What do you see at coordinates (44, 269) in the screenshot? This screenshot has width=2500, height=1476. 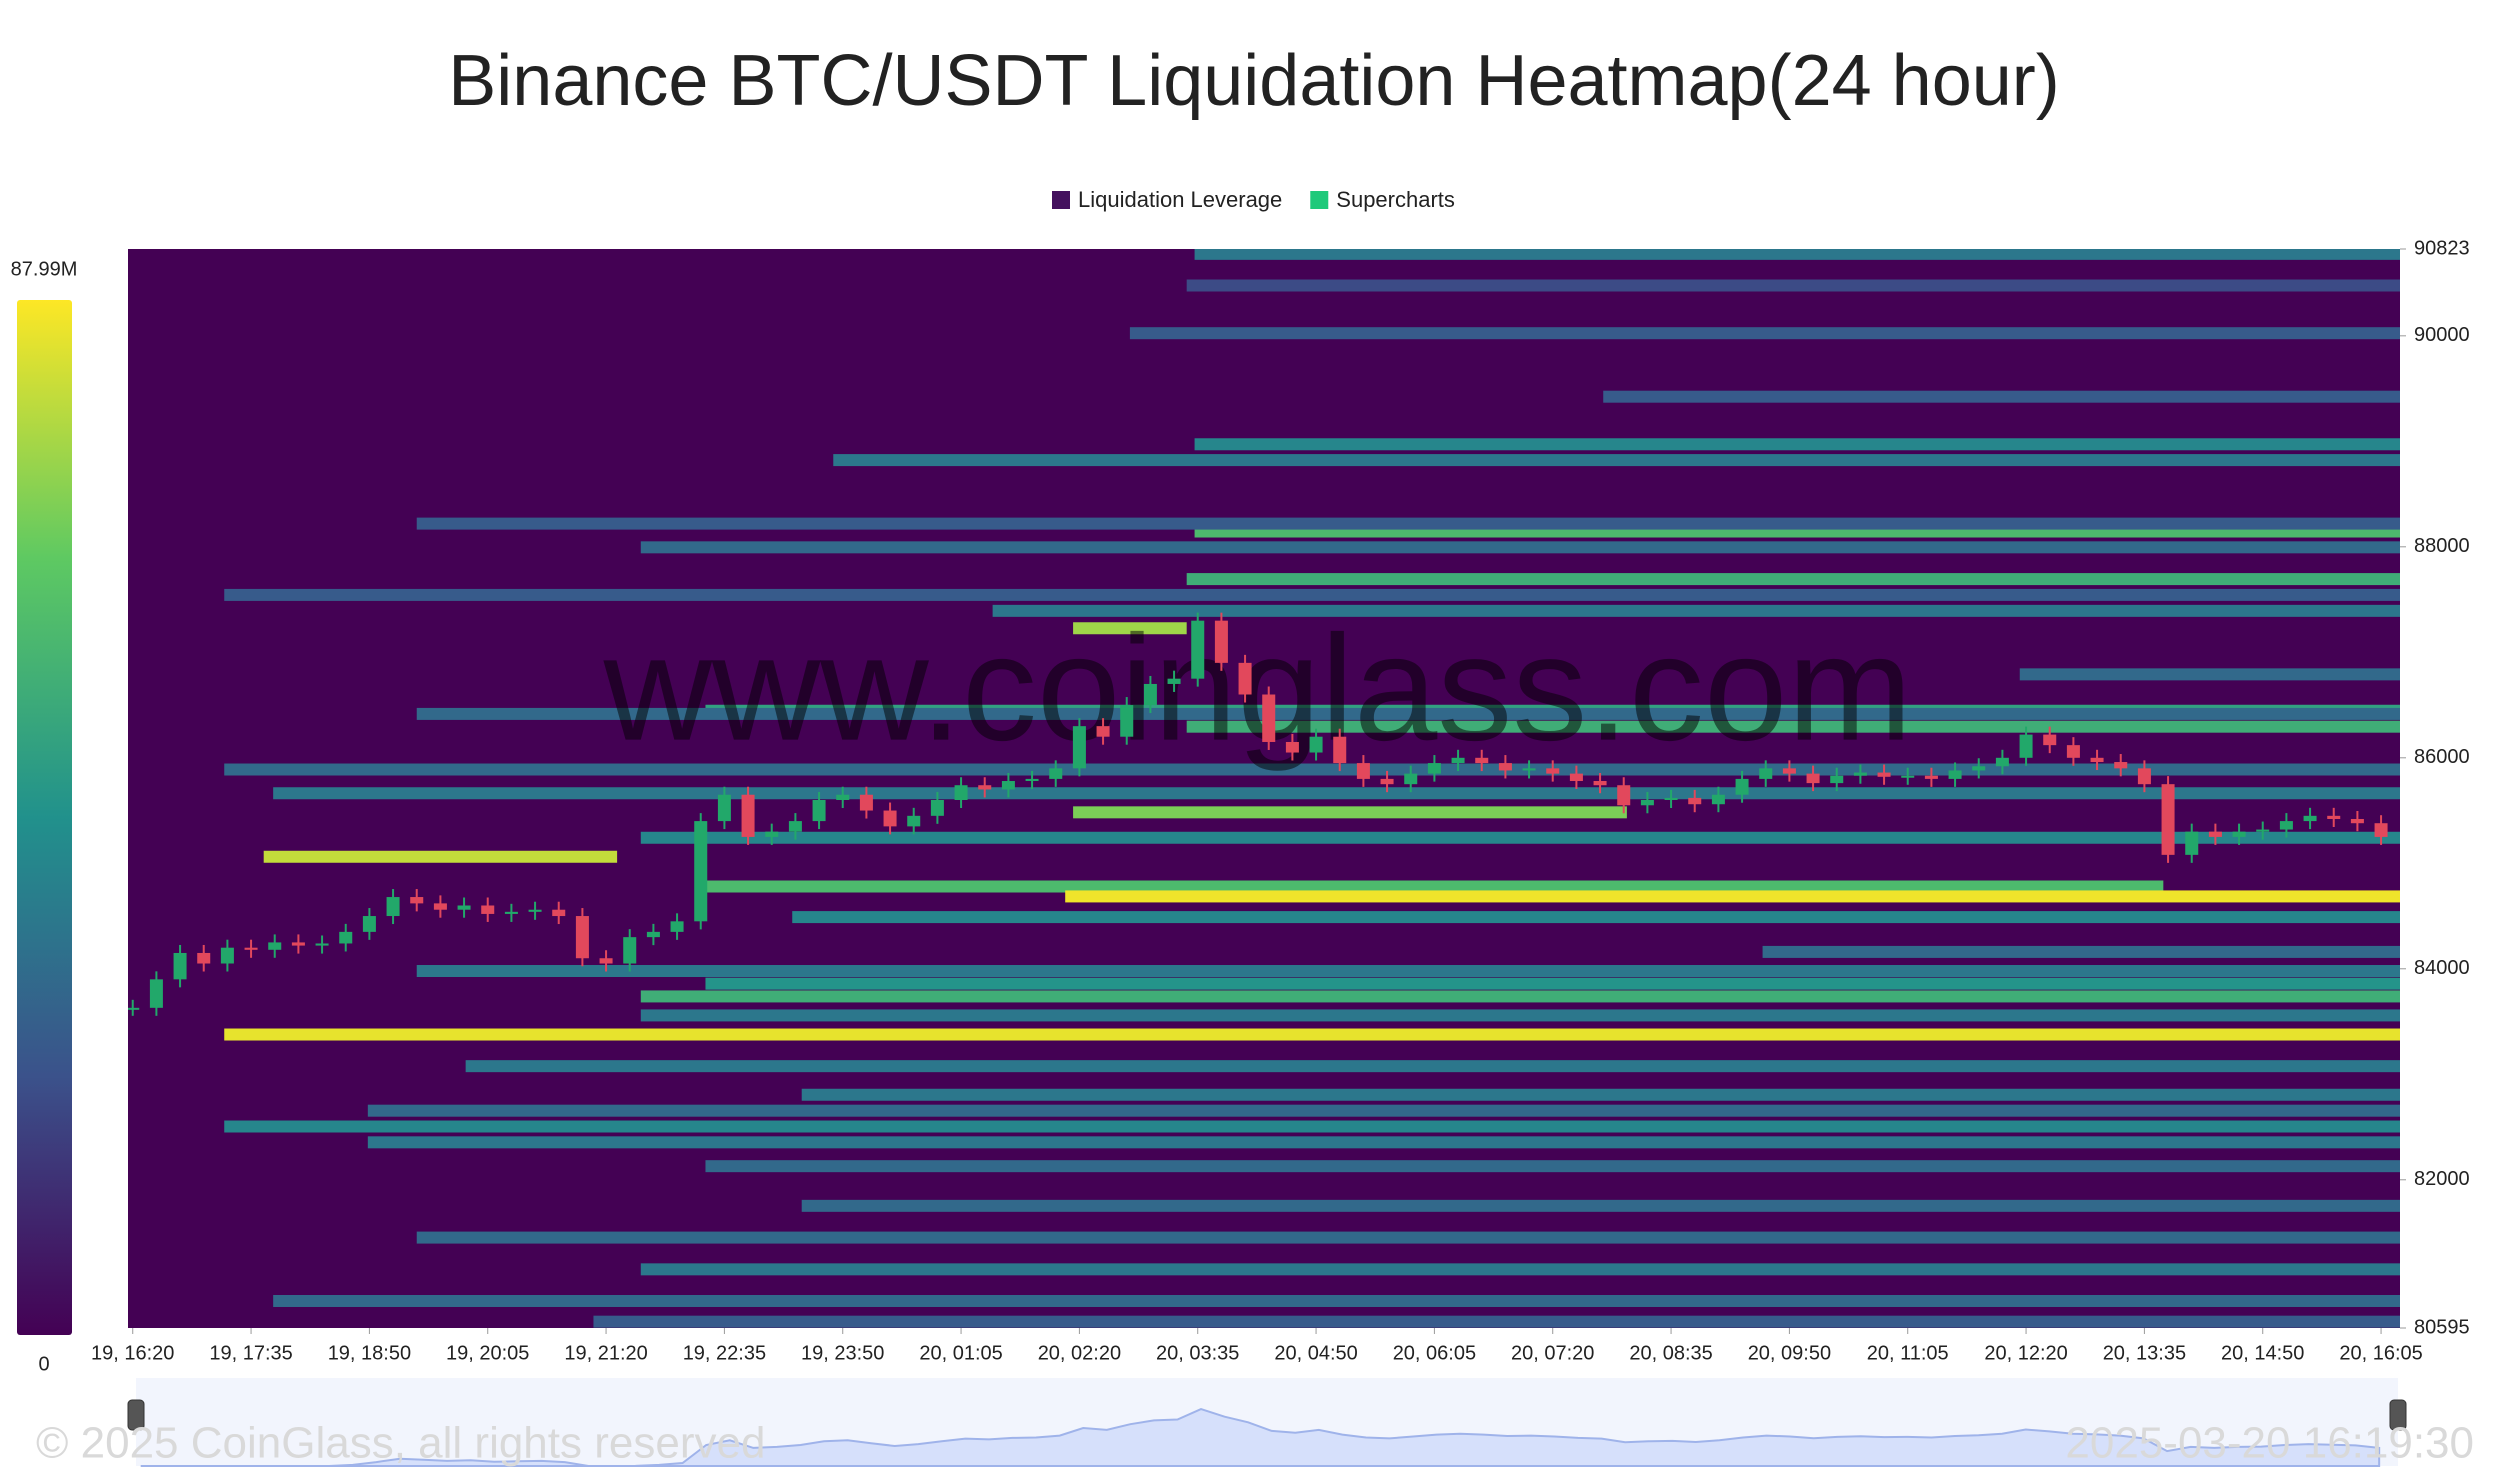 I see `colorbar-label: 87.99M` at bounding box center [44, 269].